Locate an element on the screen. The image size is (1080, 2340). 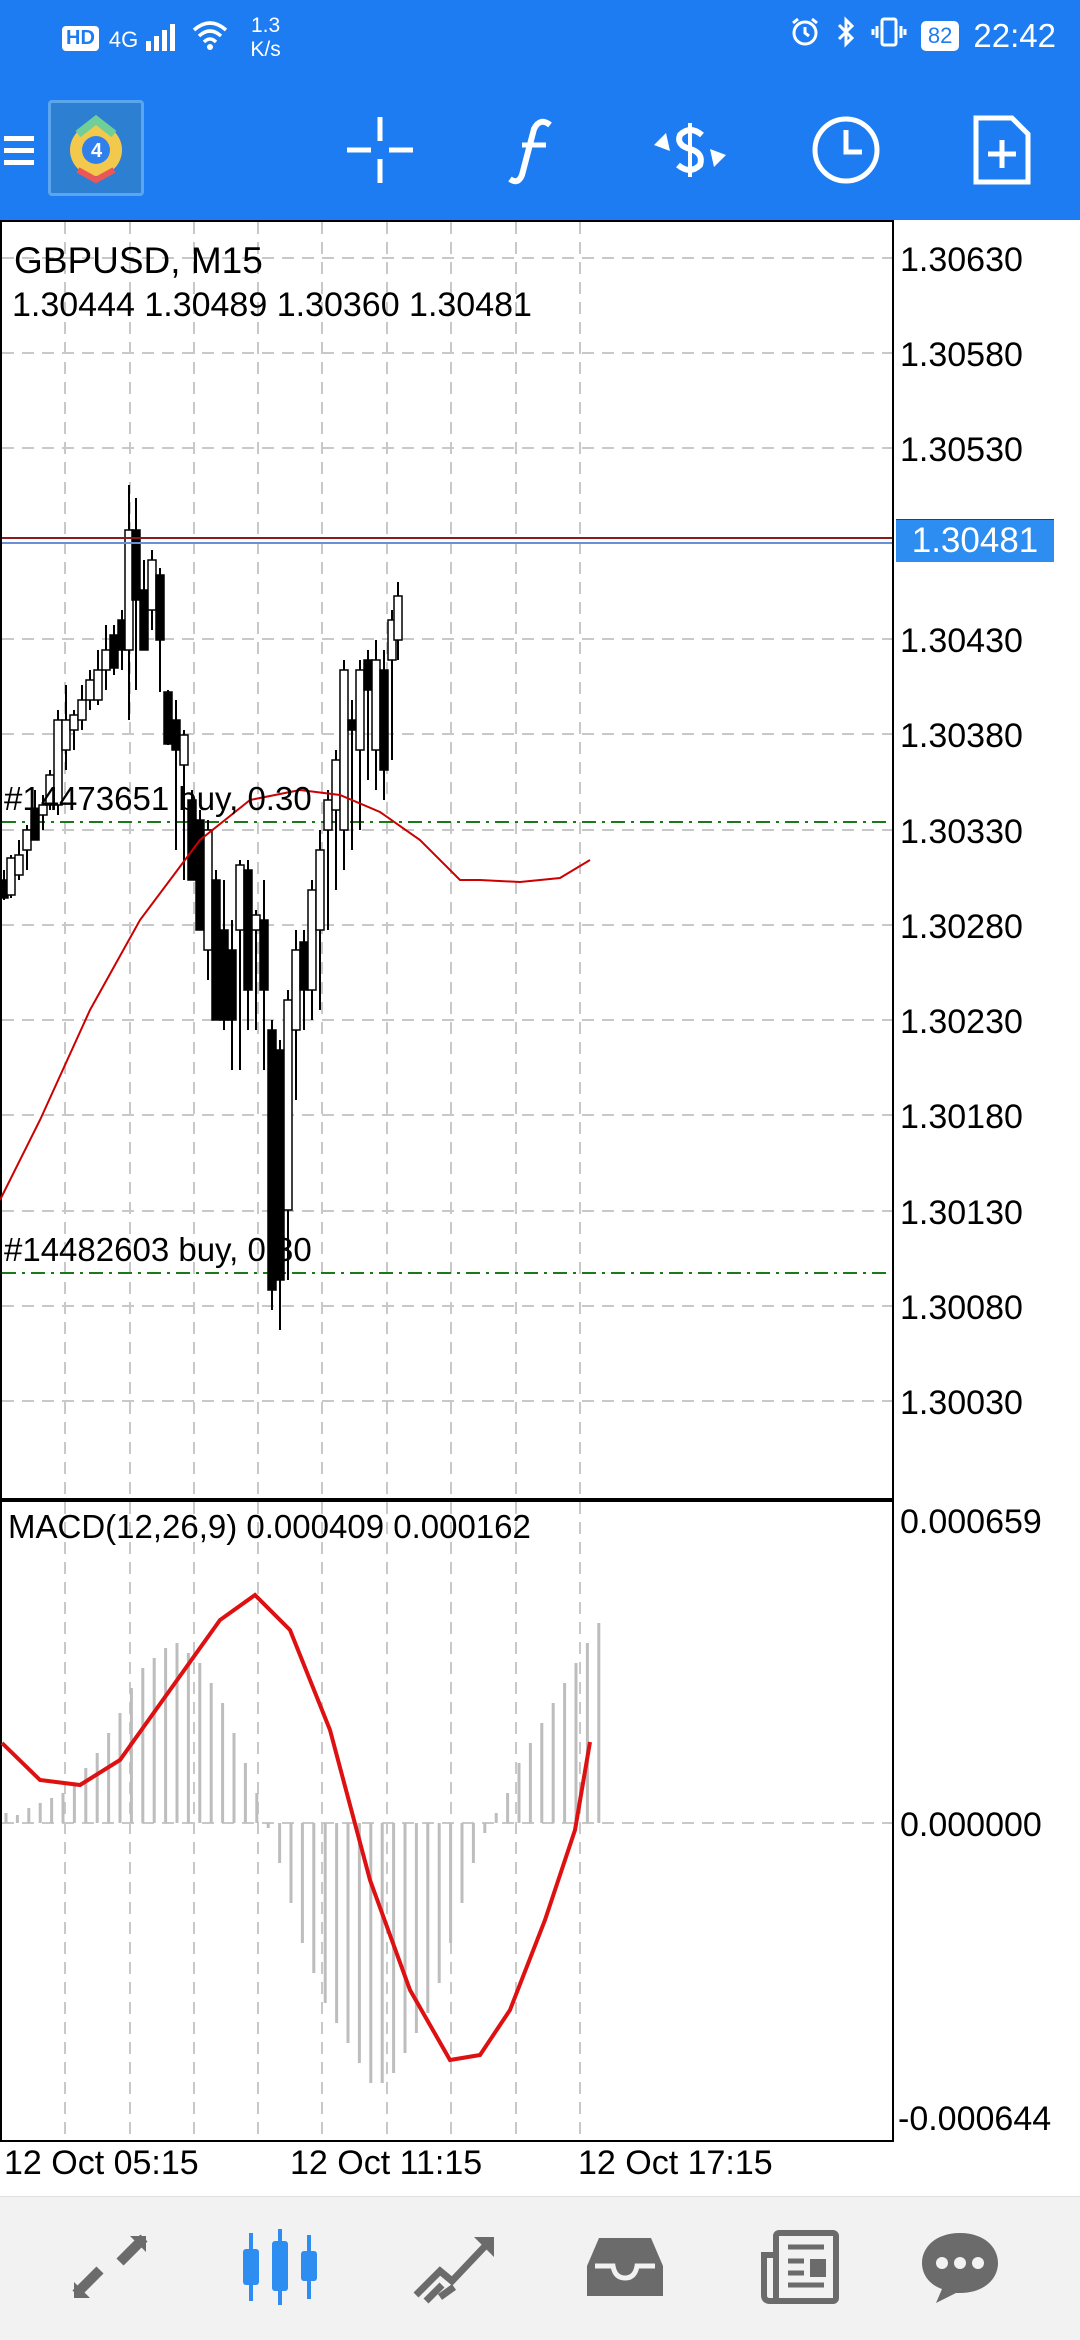
moving-average is located at coordinates (295, 994).